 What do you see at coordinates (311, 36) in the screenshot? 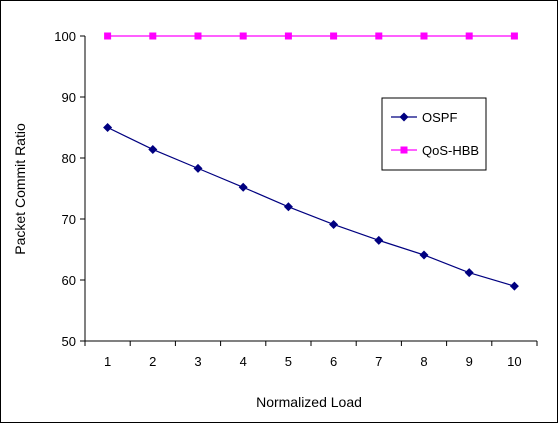
I see `series-qos-hbb` at bounding box center [311, 36].